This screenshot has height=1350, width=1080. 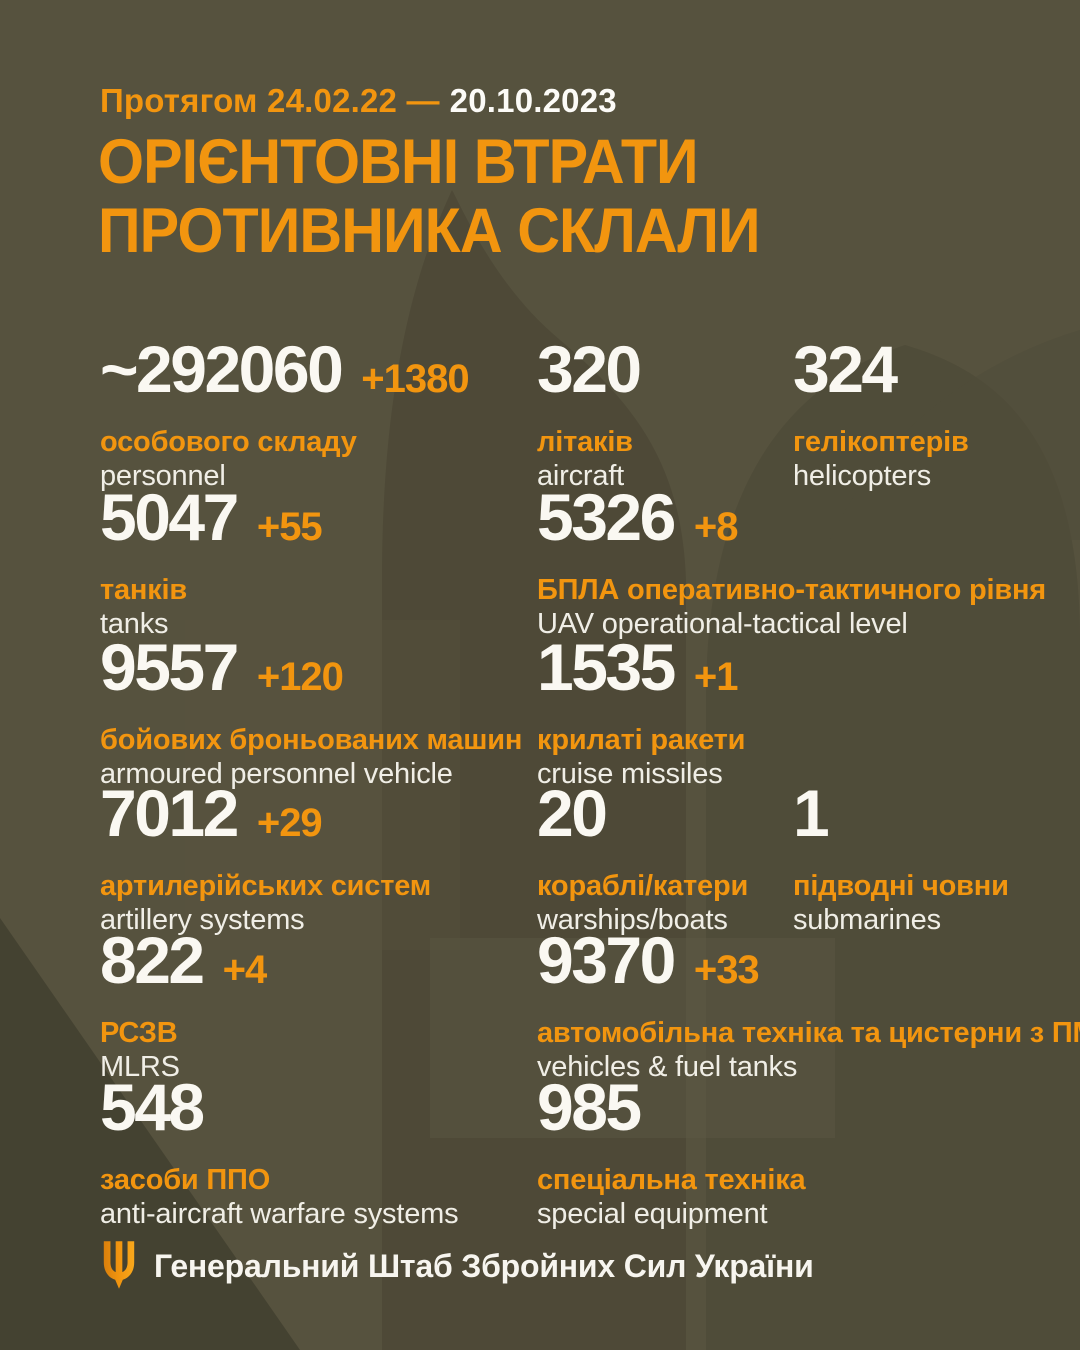 I want to click on stat-delta: +4, so click(x=245, y=970).